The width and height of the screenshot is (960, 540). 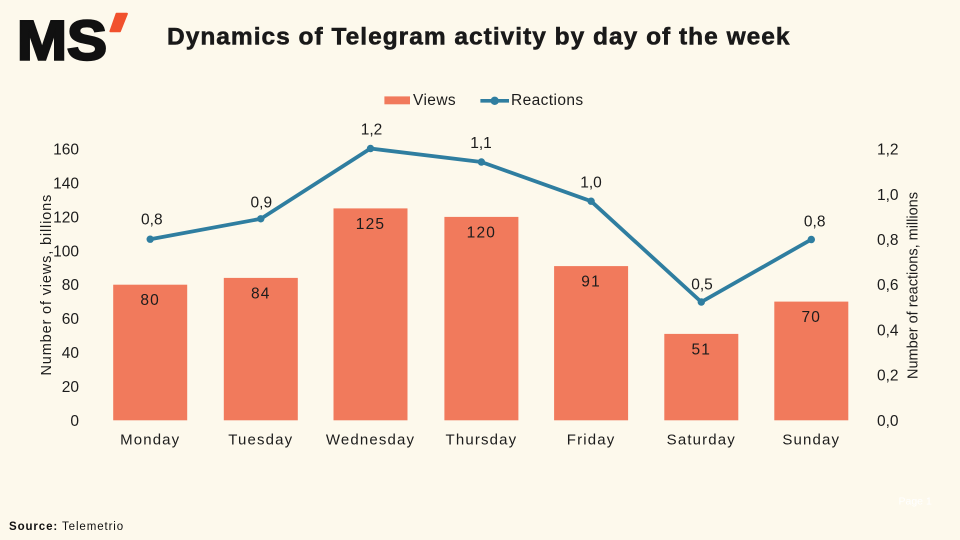 I want to click on svg-text: Saturday, so click(x=701, y=440).